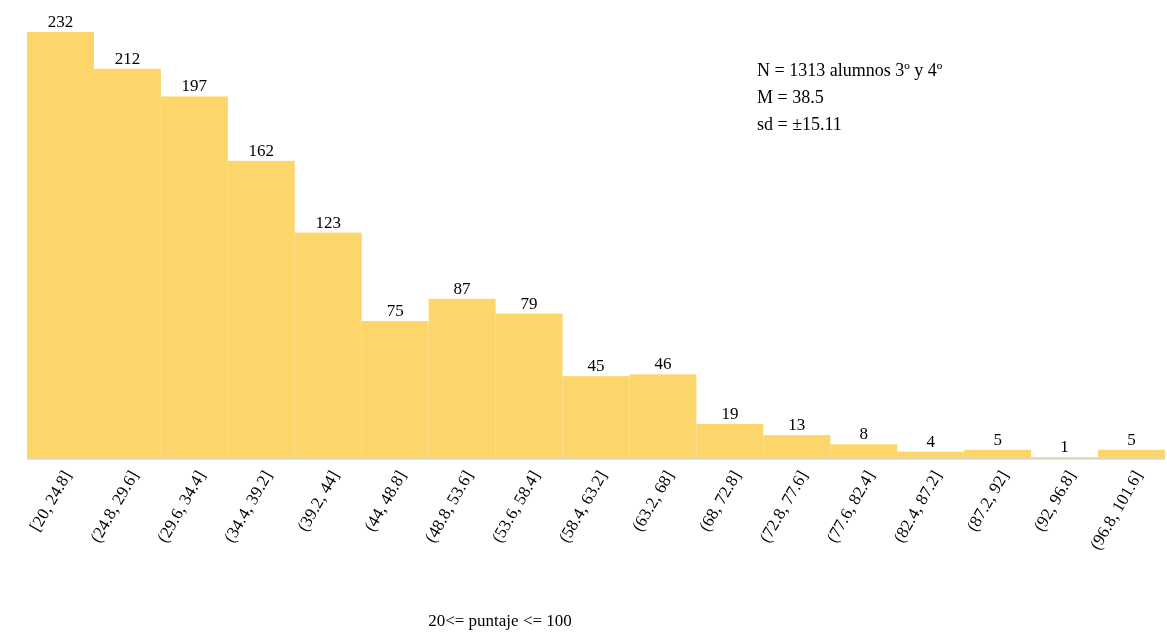  Describe the element at coordinates (663, 364) in the screenshot. I see `data-label: 46` at that location.